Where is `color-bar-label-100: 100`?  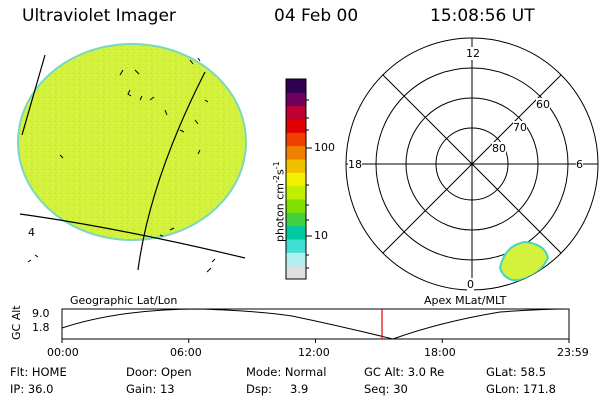 color-bar-label-100: 100 is located at coordinates (324, 147).